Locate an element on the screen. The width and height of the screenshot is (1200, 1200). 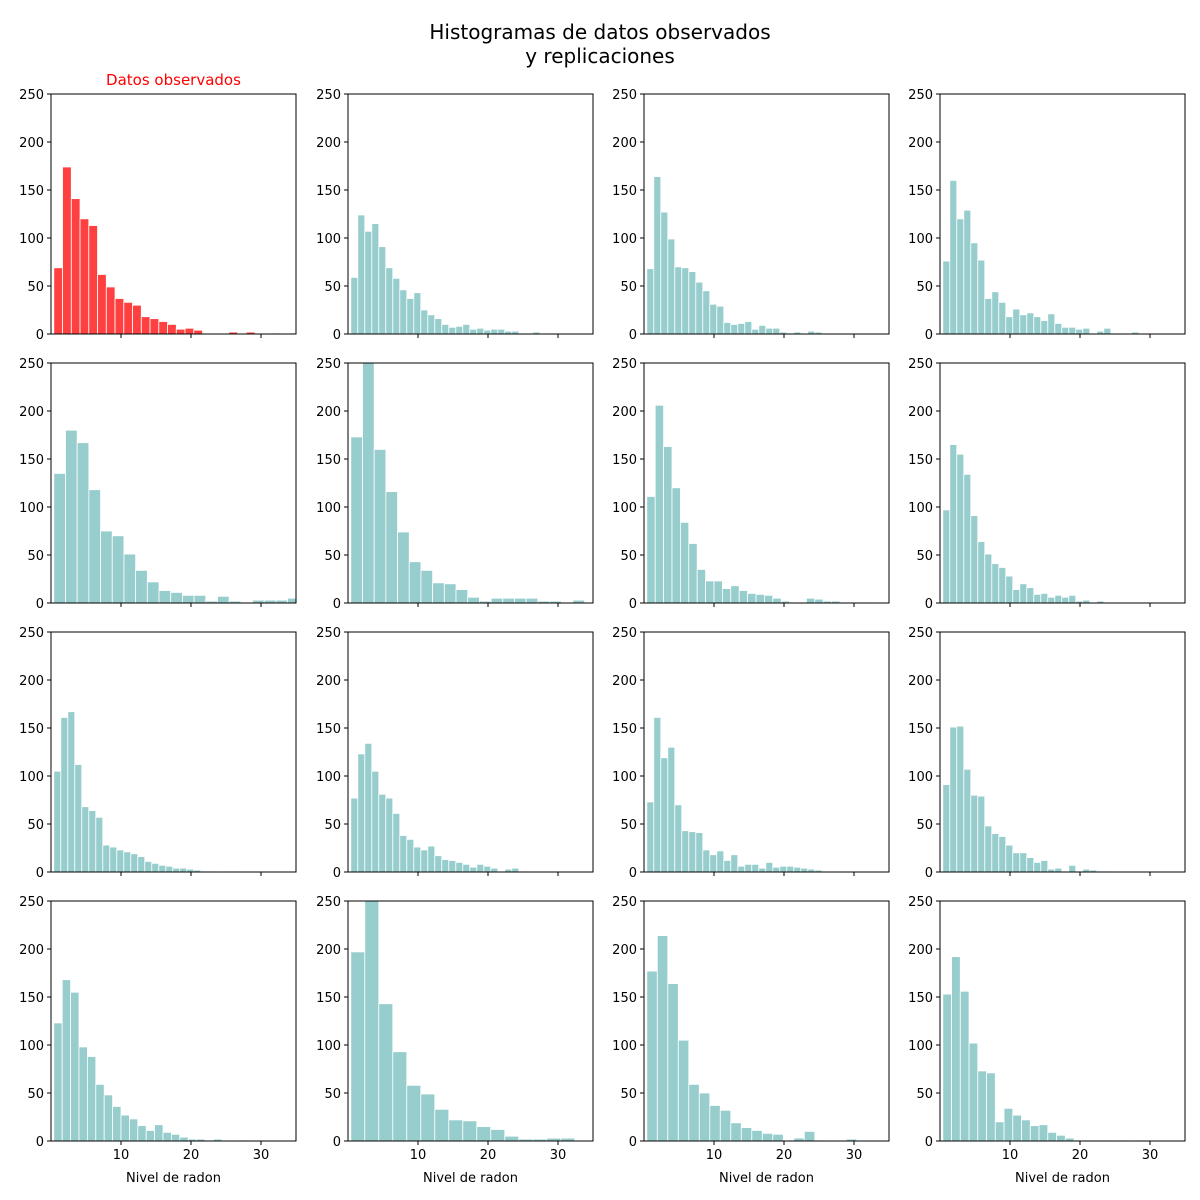
histogram-panel-3: 0 50 100 150 200 250 is located at coordinates (751, 215).